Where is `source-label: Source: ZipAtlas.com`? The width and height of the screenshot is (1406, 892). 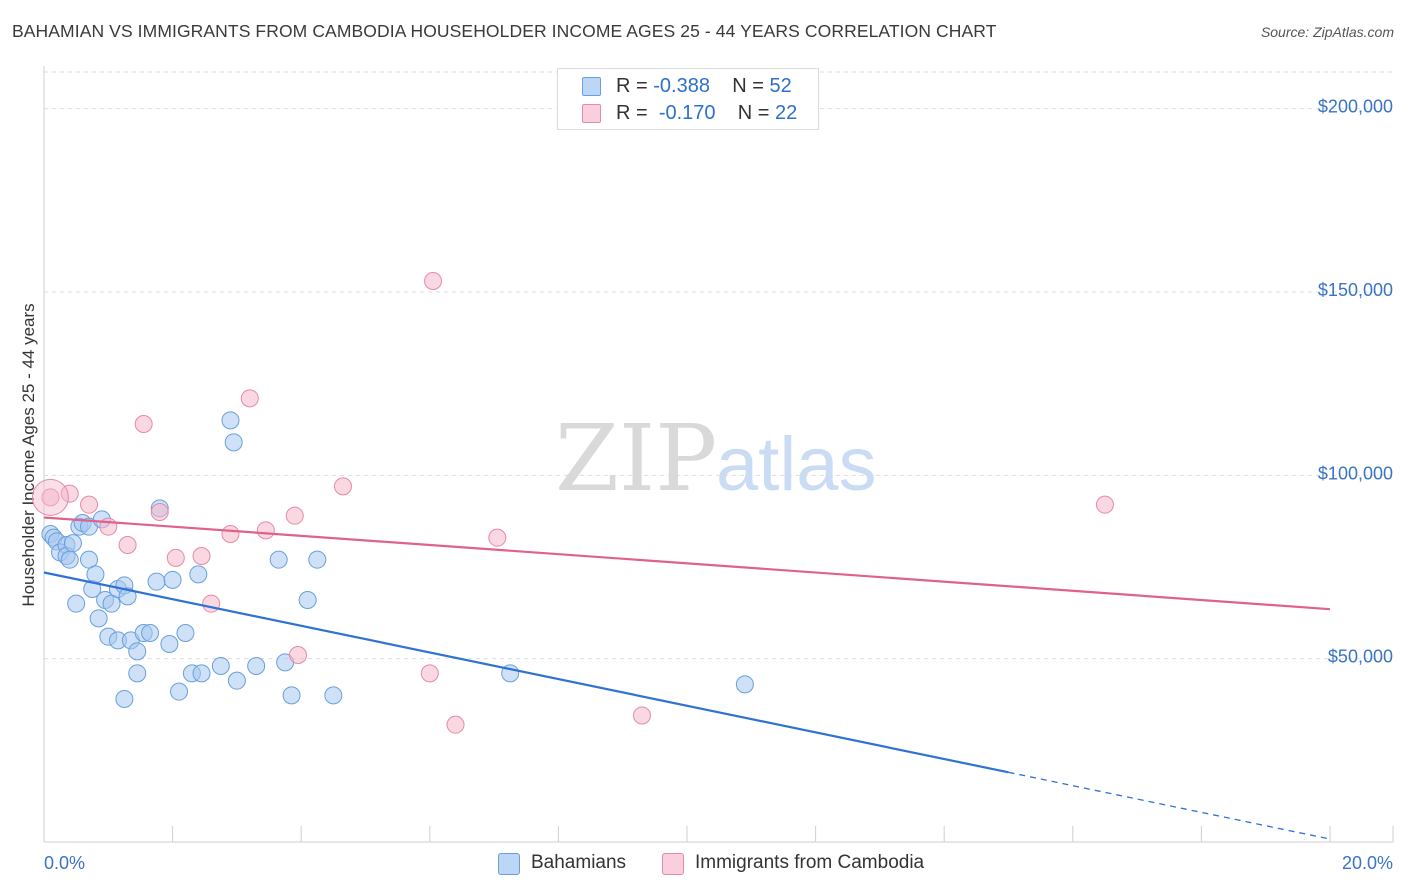
source-label: Source: ZipAtlas.com is located at coordinates (1327, 32).